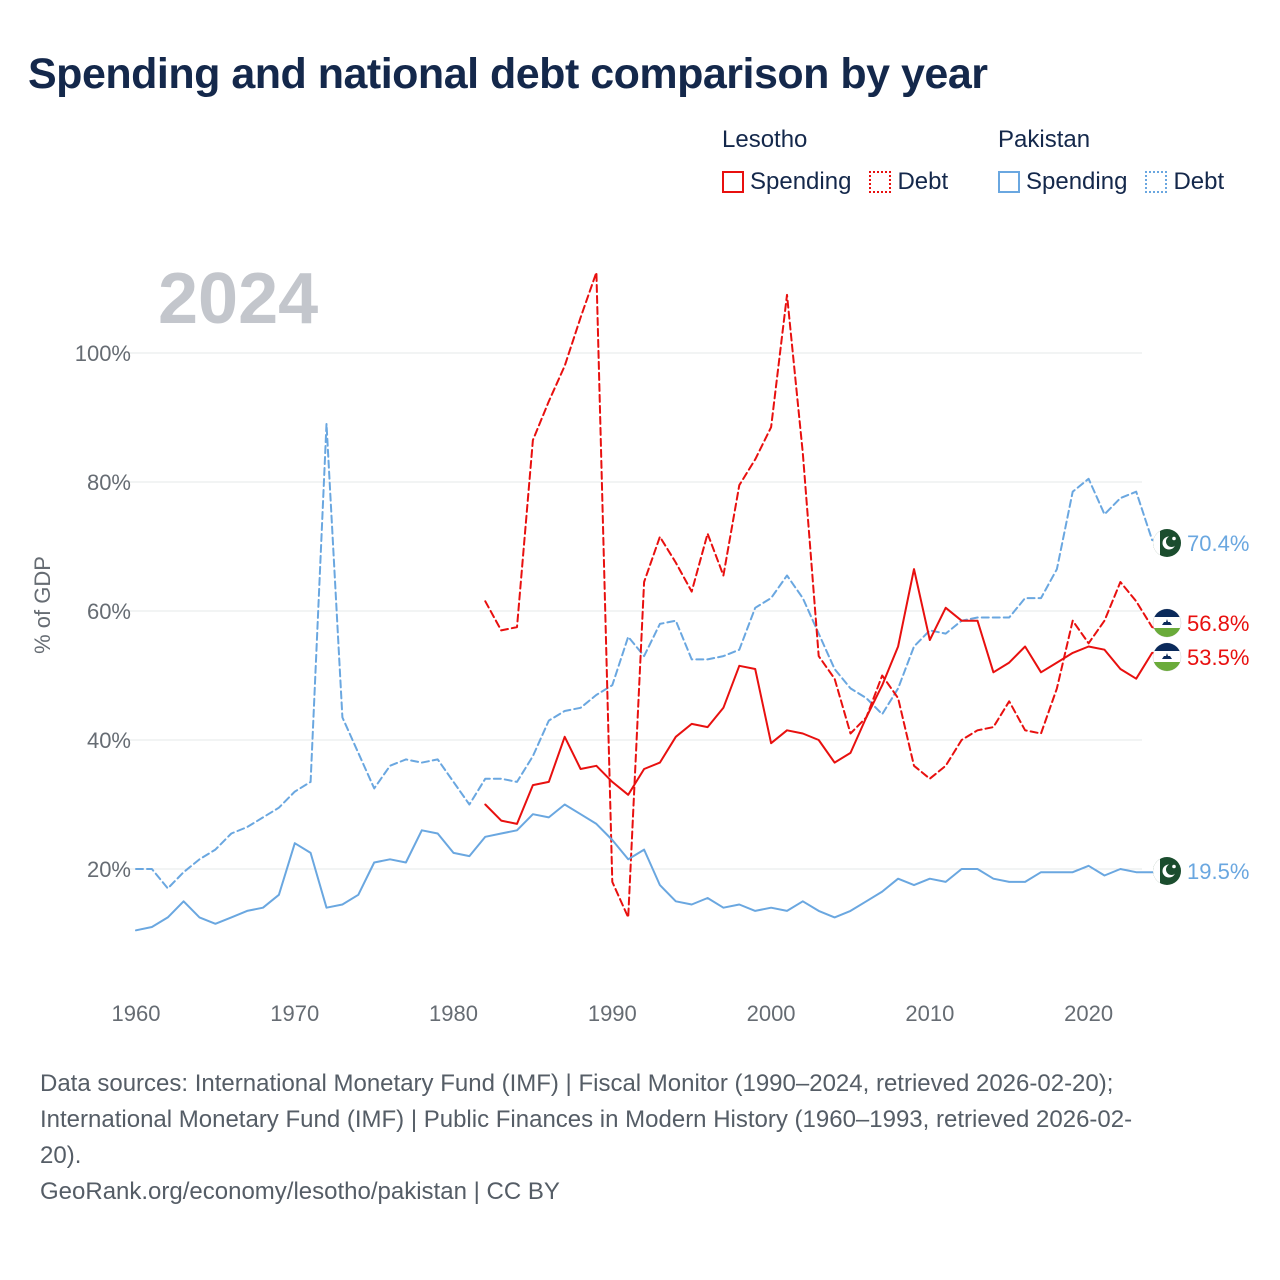 The height and width of the screenshot is (1280, 1280). Describe the element at coordinates (1218, 543) in the screenshot. I see `end-value-label: 70.4%` at that location.